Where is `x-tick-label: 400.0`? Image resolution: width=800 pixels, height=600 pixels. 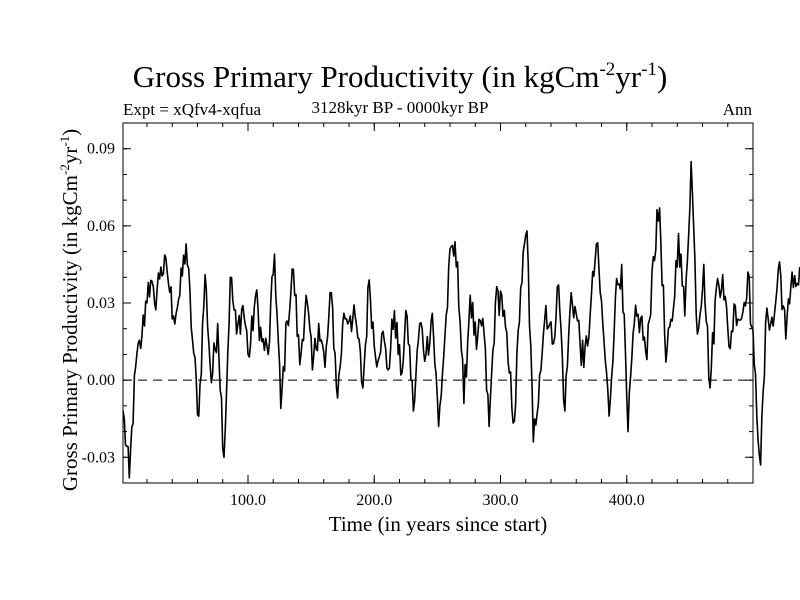
x-tick-label: 400.0 is located at coordinates (627, 500).